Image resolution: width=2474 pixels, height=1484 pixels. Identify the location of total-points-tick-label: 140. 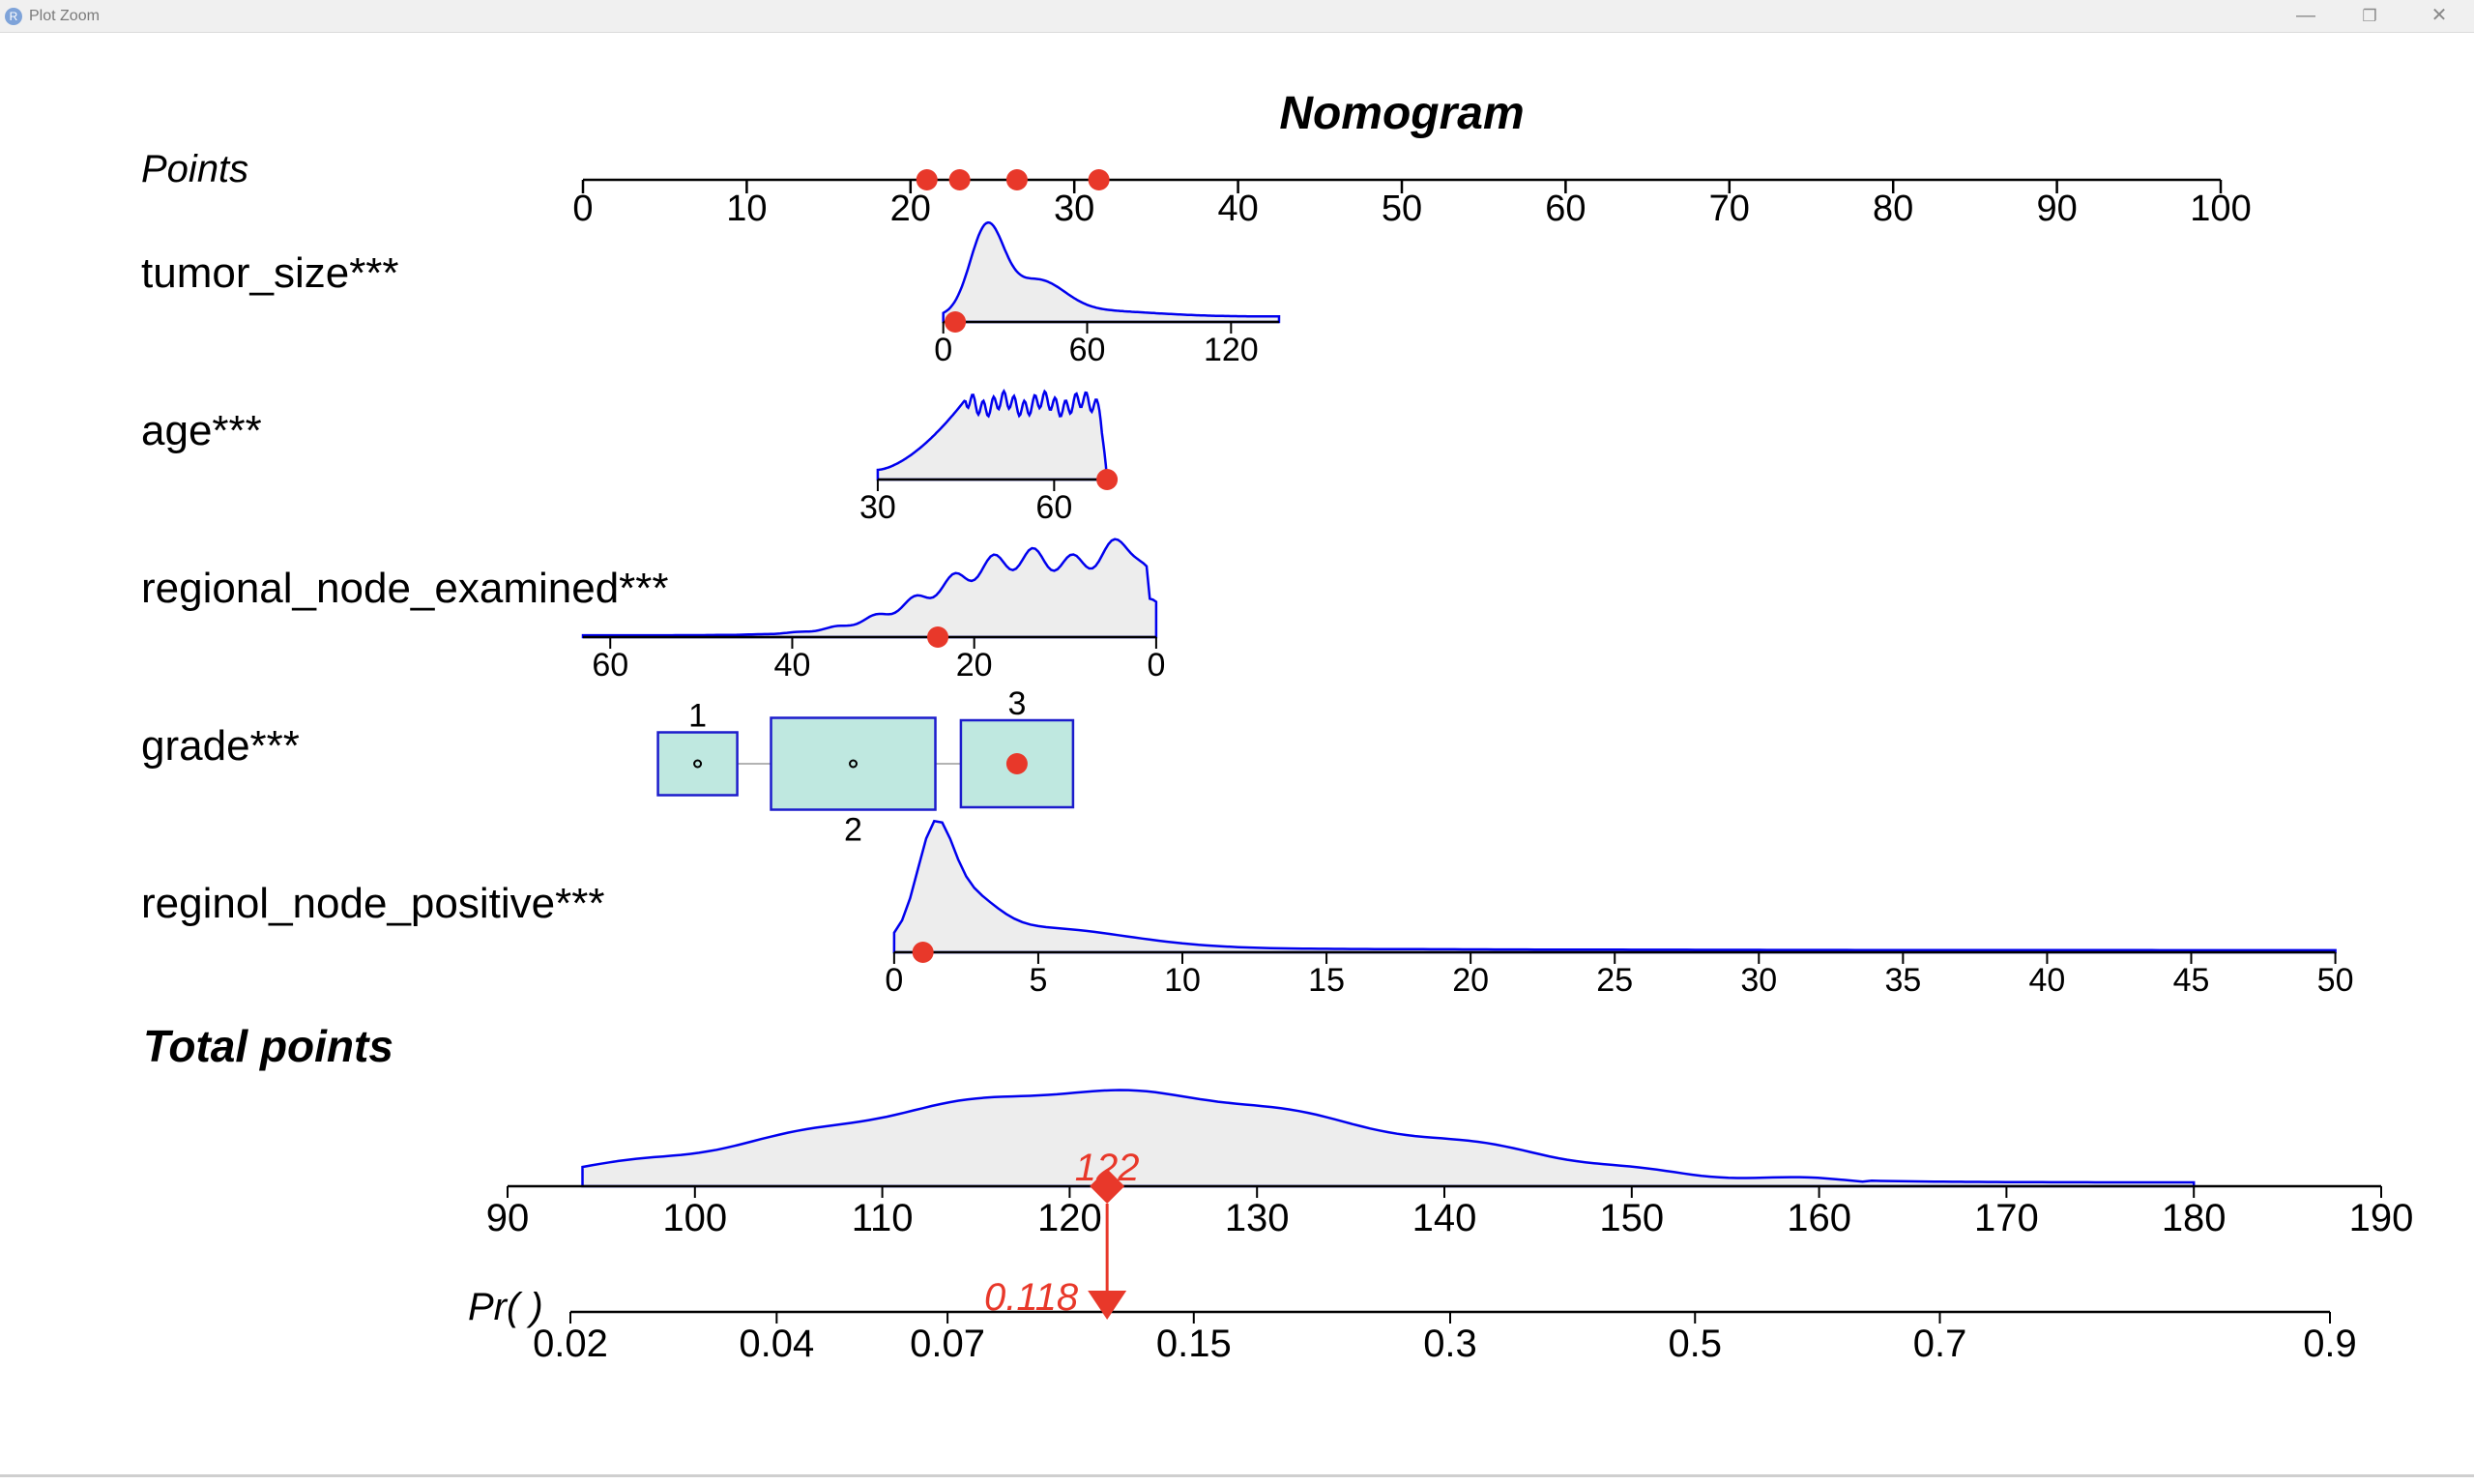
(1445, 1218).